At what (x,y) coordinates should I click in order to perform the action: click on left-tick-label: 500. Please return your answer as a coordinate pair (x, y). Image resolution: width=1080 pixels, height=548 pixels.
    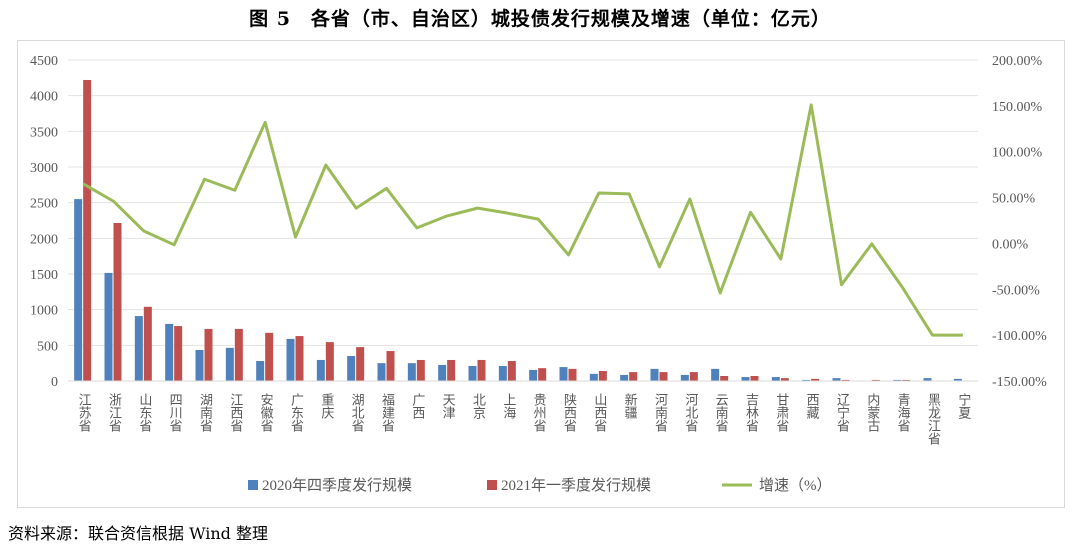
    Looking at the image, I should click on (47, 346).